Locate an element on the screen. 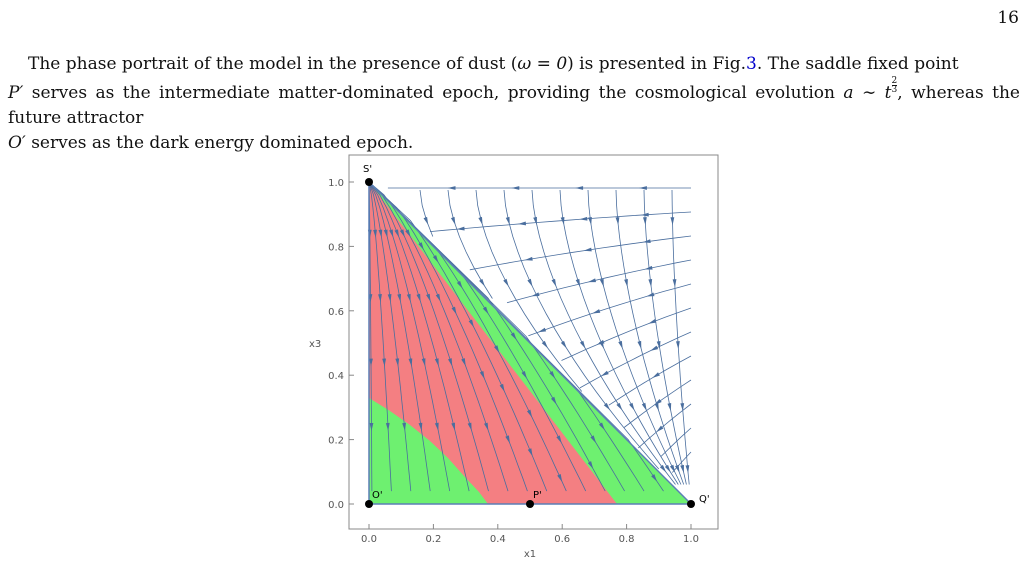 The height and width of the screenshot is (565, 1029). x-tick-label: 0.8 is located at coordinates (627, 539).